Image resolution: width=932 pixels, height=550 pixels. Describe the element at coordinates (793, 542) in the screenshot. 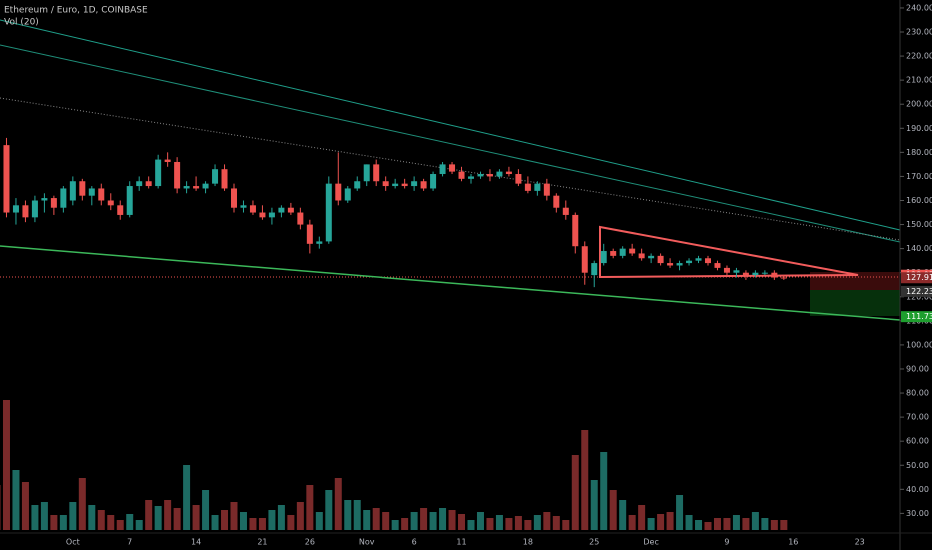

I see `x-tick-label: 16` at that location.